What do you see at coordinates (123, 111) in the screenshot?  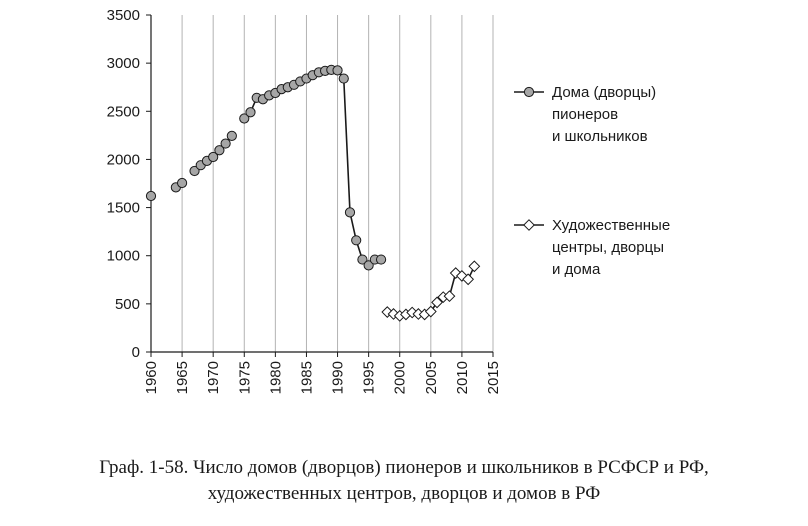 I see `y-tick-label: 2500` at bounding box center [123, 111].